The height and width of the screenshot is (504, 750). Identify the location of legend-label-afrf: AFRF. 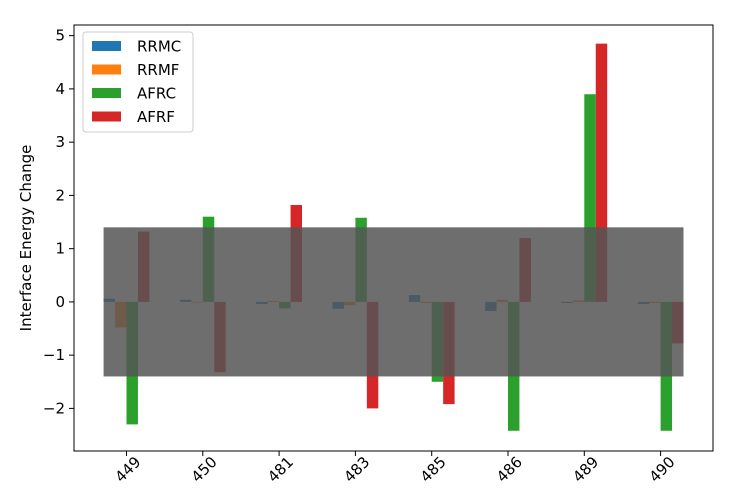
(156, 117).